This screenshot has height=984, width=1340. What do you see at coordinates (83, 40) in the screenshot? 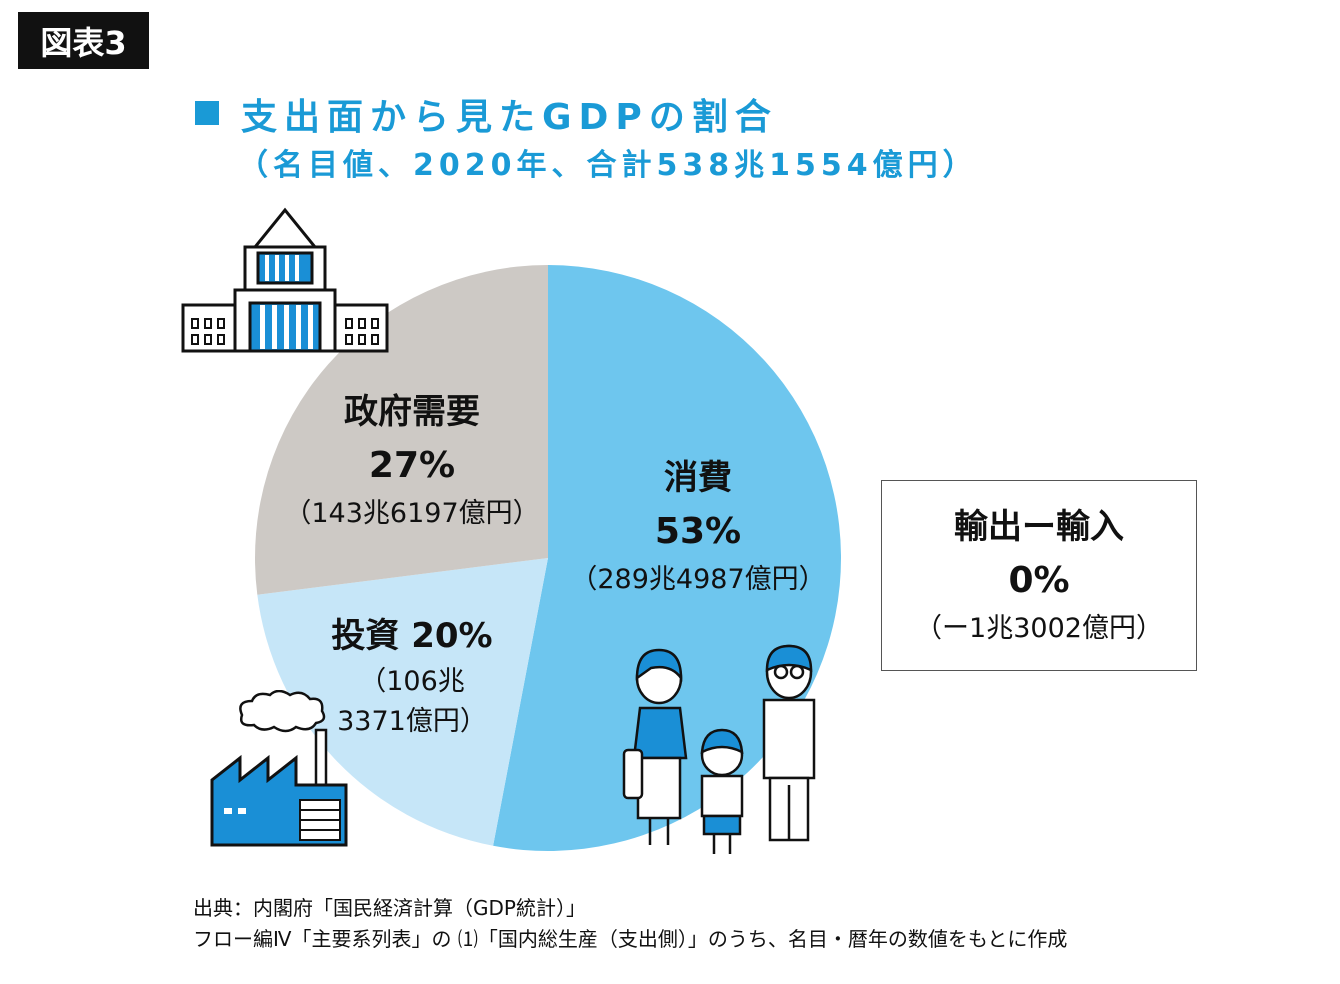
I see `figure-label: 図表3` at bounding box center [83, 40].